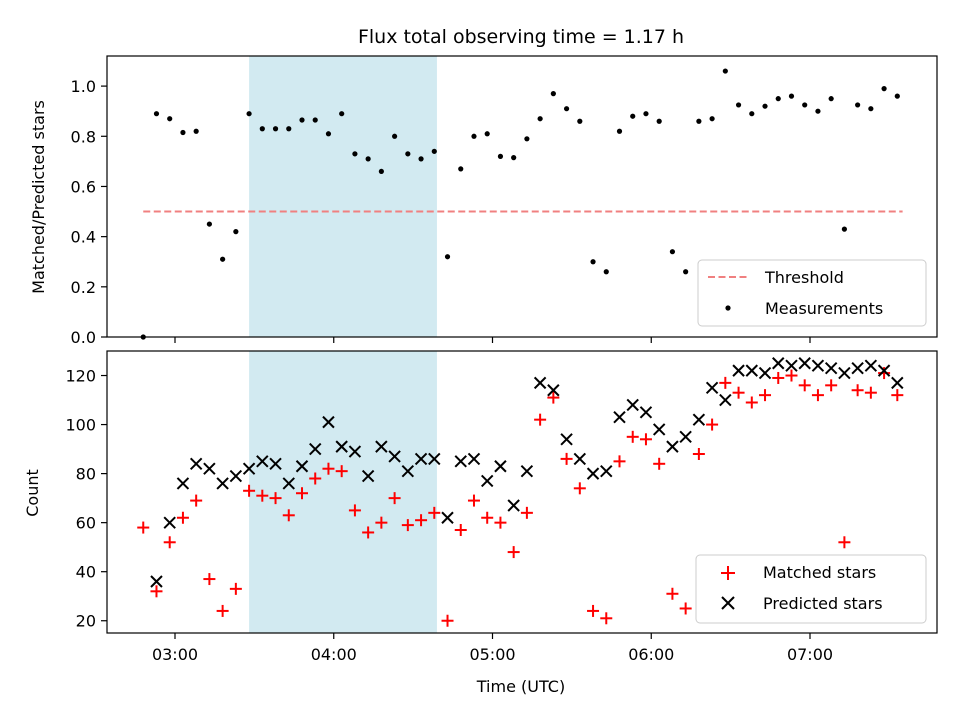 The width and height of the screenshot is (960, 720). What do you see at coordinates (80, 425) in the screenshot?
I see `bottom-y-tick-label: 100` at bounding box center [80, 425].